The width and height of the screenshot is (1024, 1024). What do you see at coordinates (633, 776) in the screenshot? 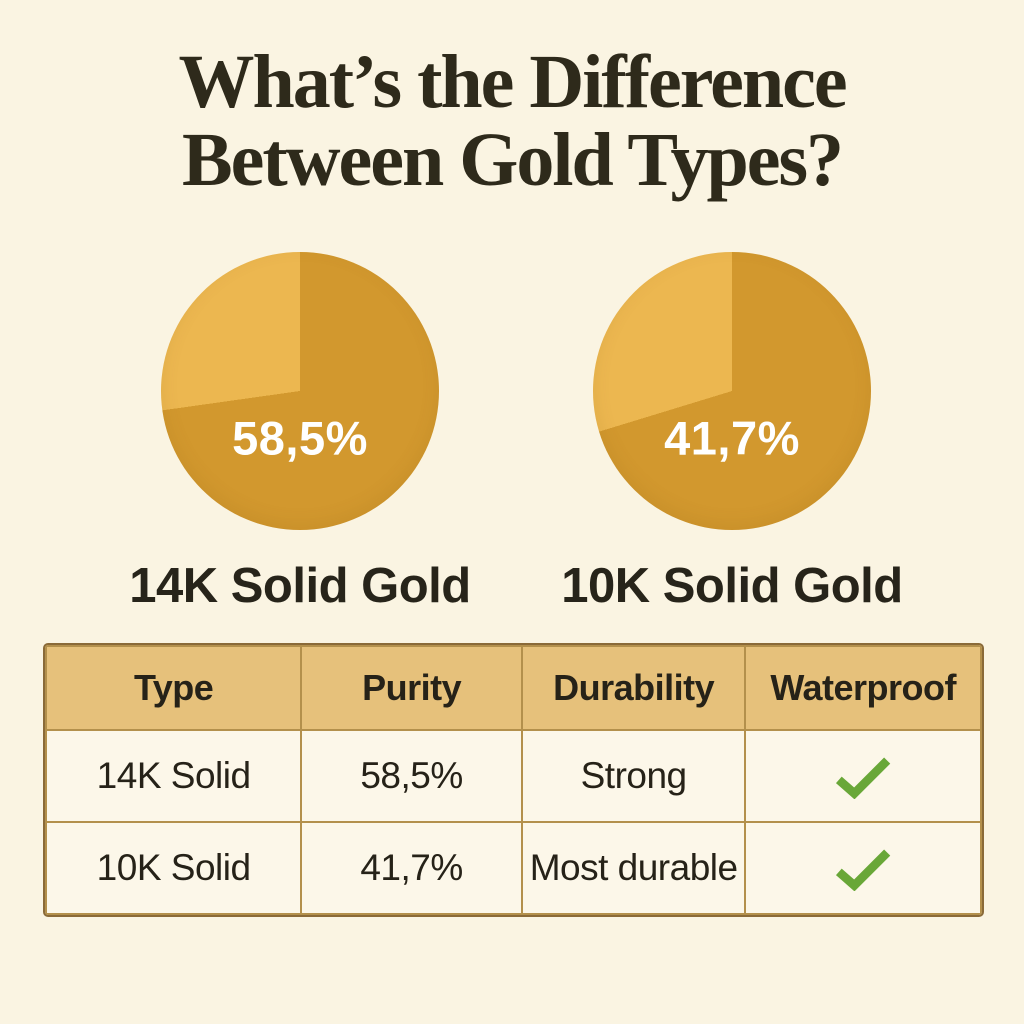
I see `cell-durability-14k: Strong` at bounding box center [633, 776].